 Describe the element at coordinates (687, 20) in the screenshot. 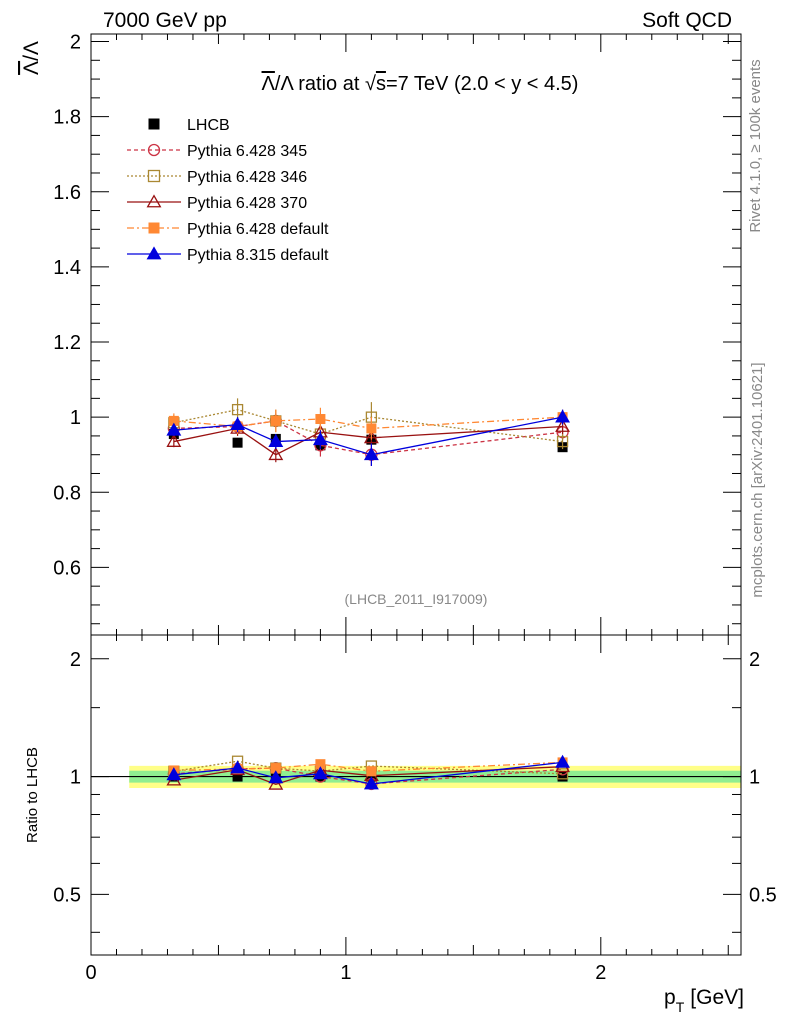

I see `header-right: Soft QCD` at that location.